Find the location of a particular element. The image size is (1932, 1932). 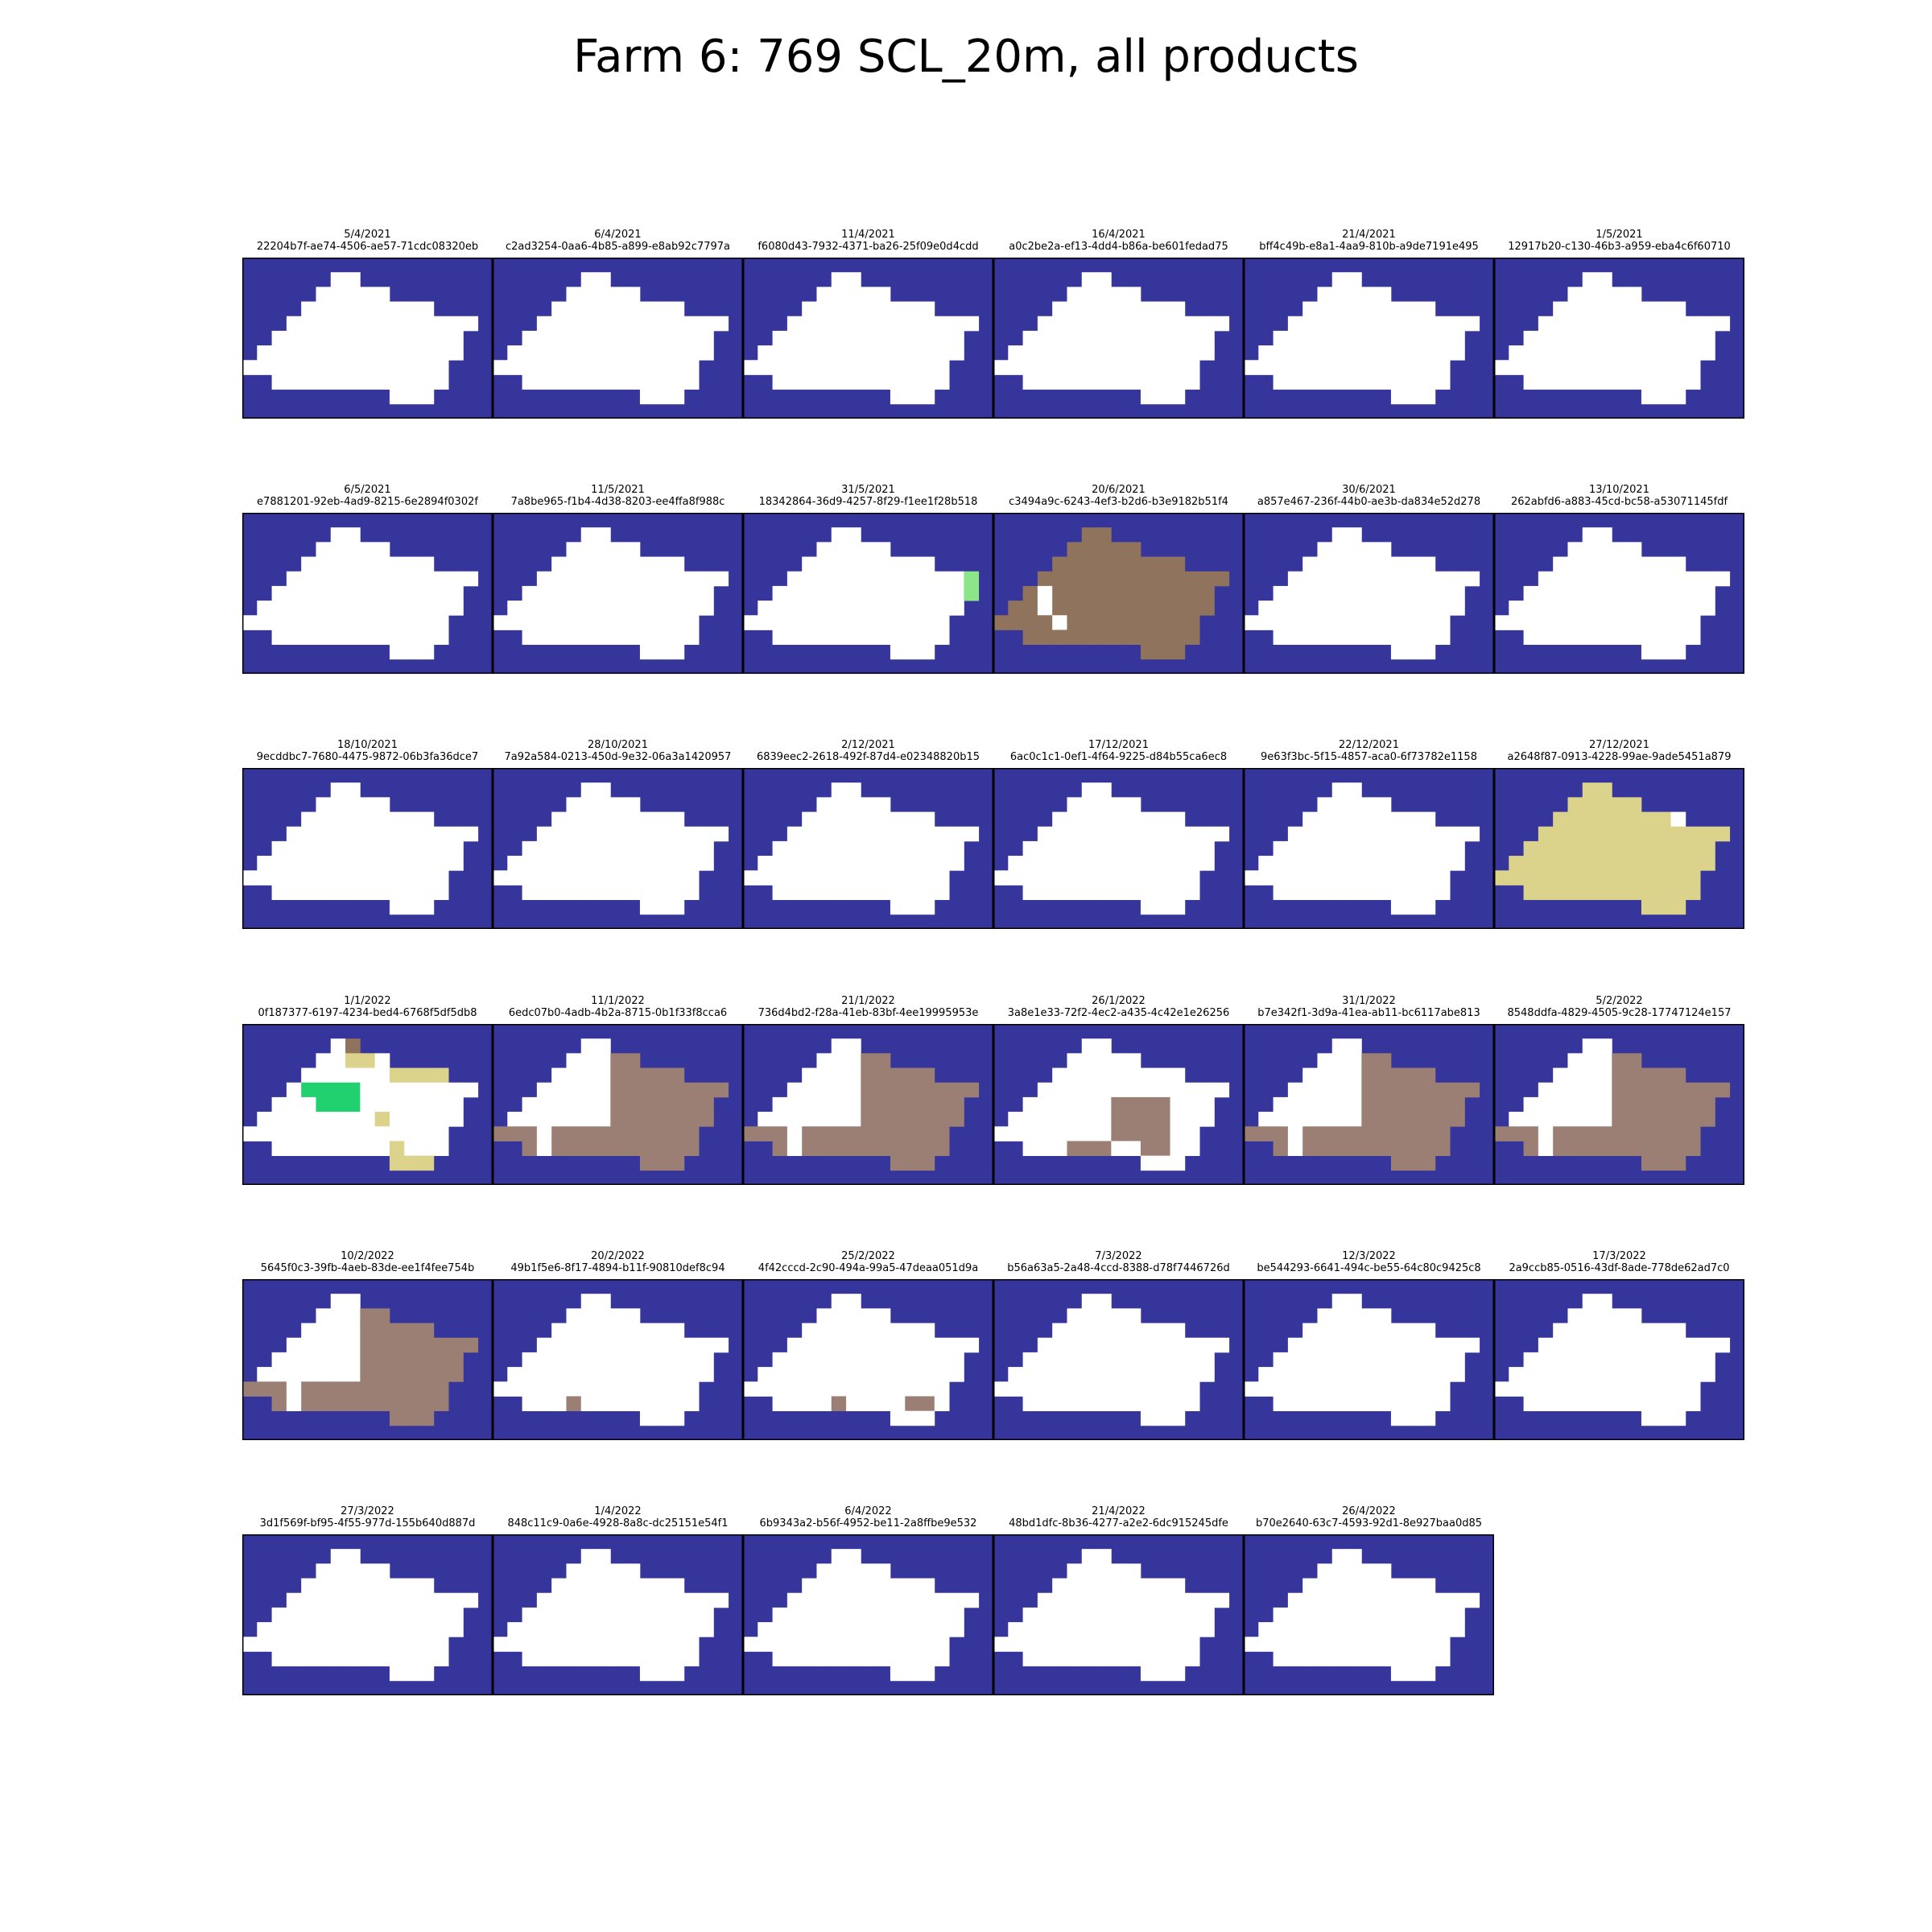

panel-date-label: 31/1/2022 is located at coordinates (1369, 1001).